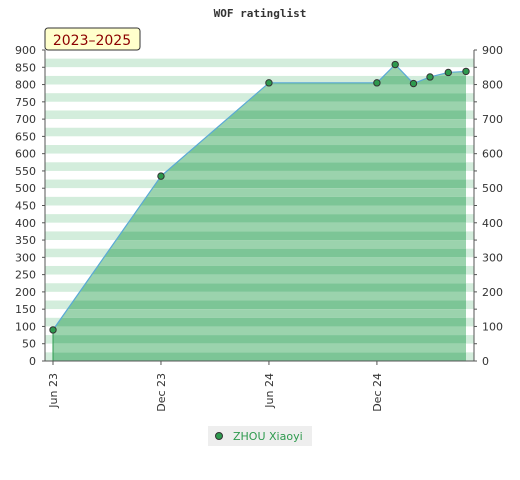  Describe the element at coordinates (25, 292) in the screenshot. I see `y-tick-label-left: 200` at that location.